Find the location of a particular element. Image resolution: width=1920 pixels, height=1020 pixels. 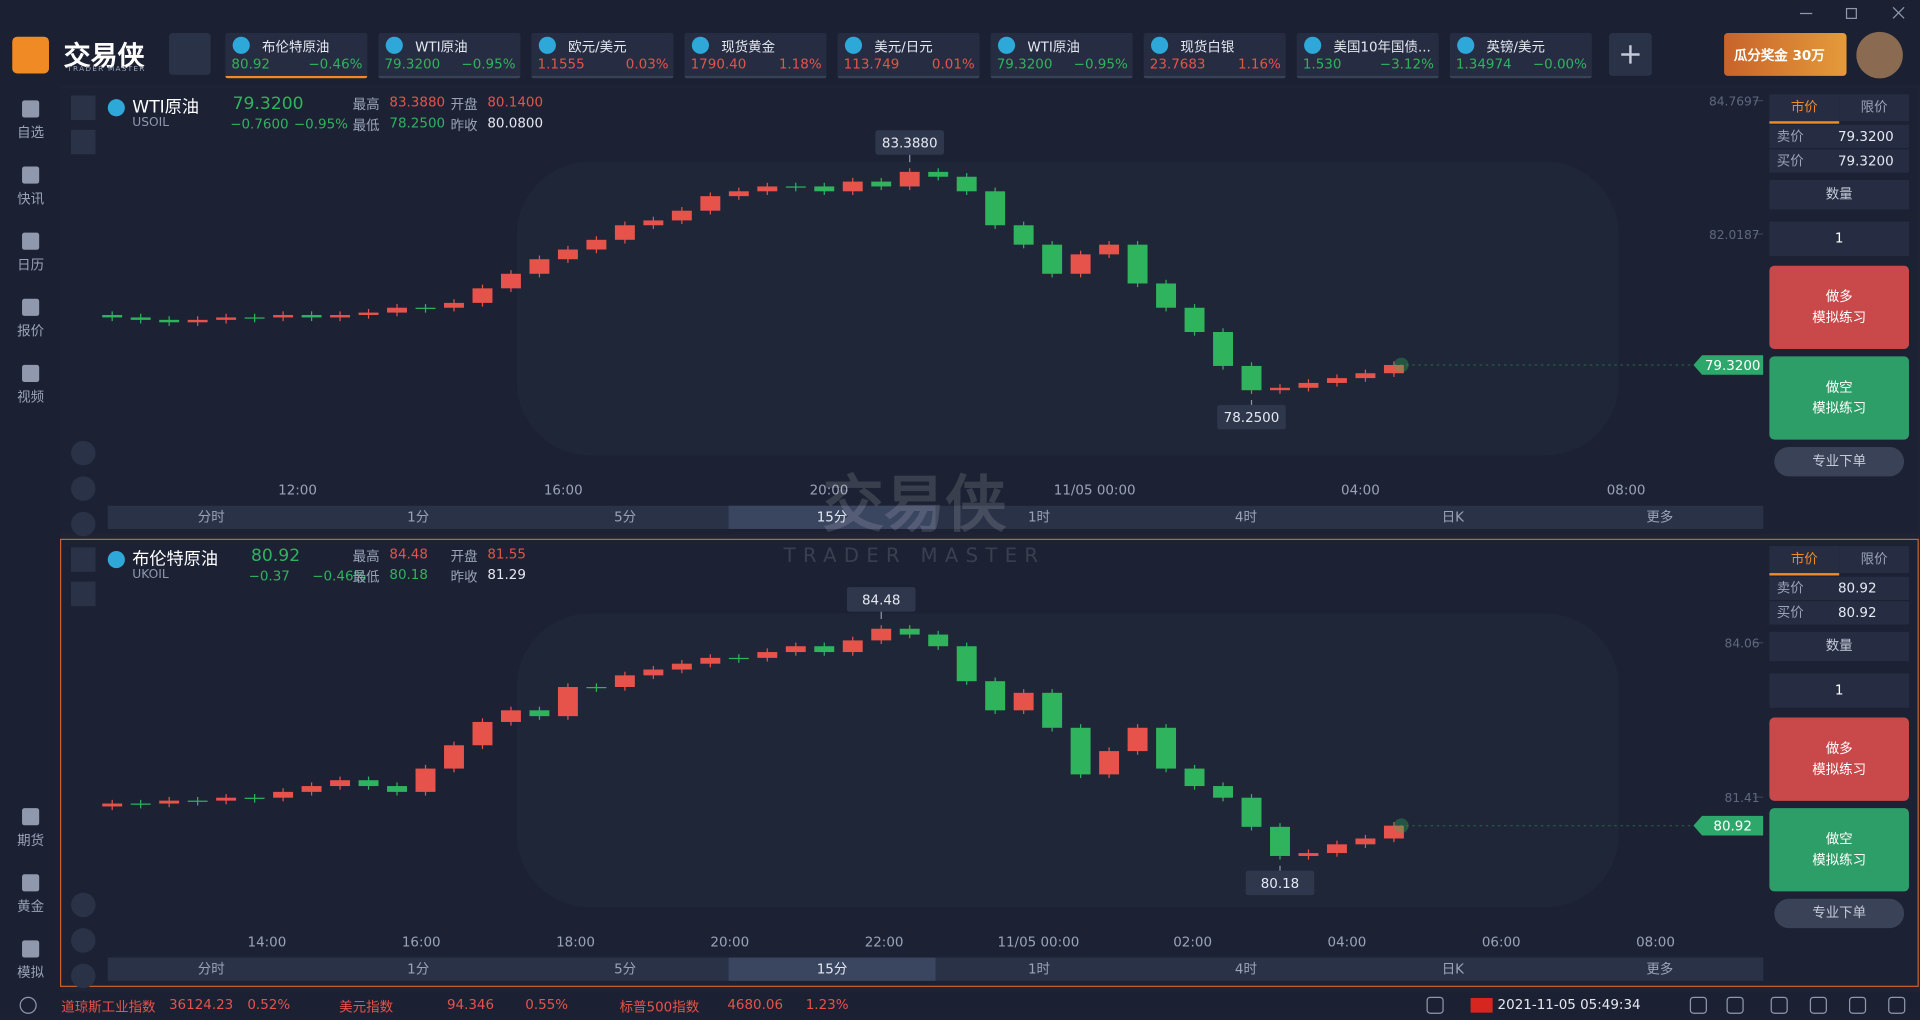

sidebar-item: 视频 is located at coordinates (30, 385).